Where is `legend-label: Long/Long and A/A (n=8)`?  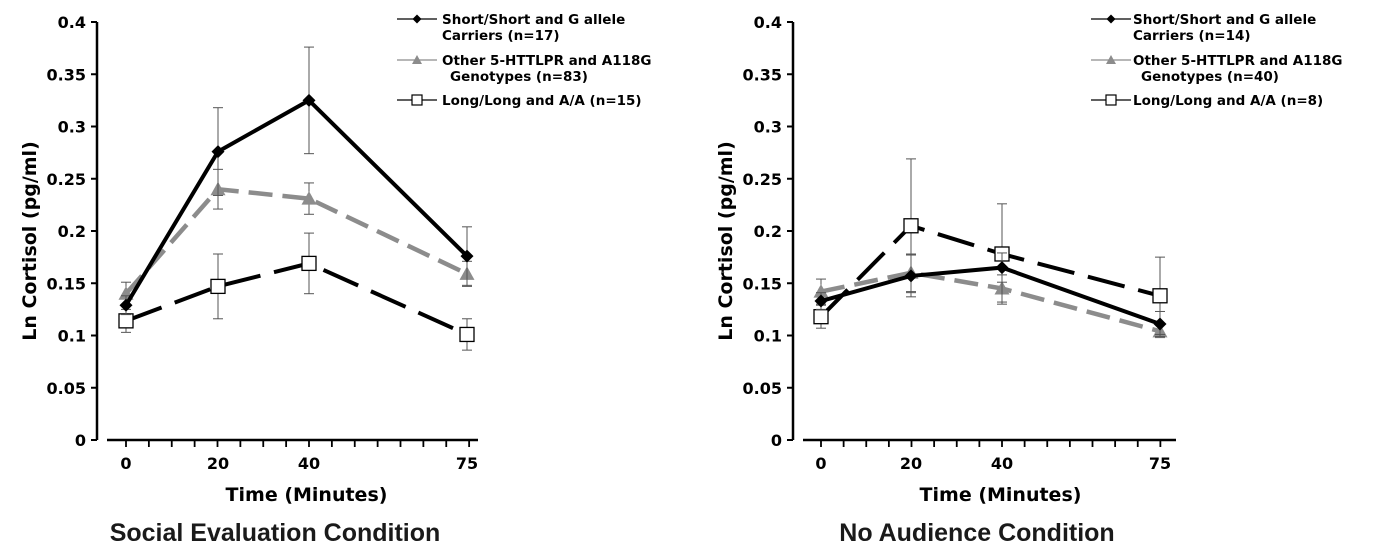
legend-label: Long/Long and A/A (n=8) is located at coordinates (1228, 101).